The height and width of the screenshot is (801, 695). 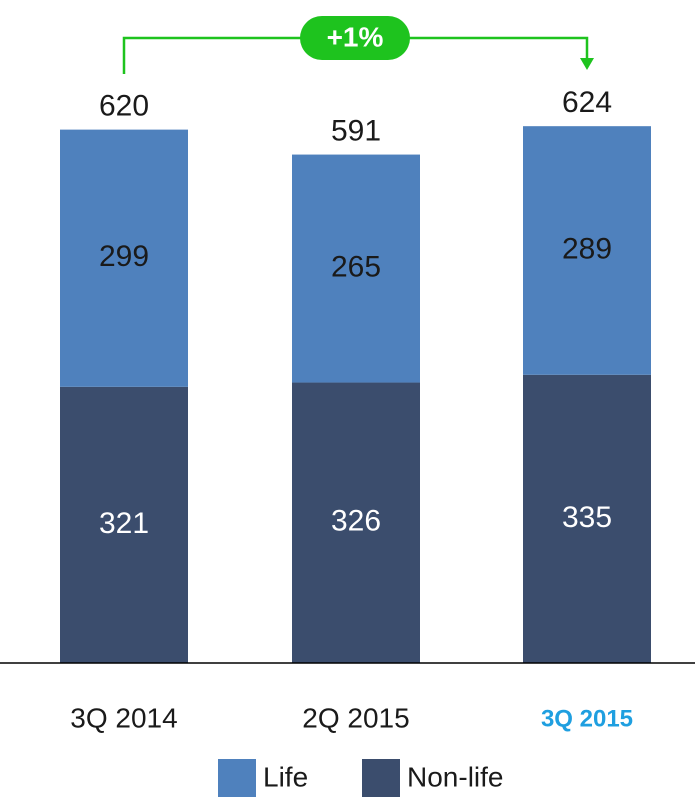 What do you see at coordinates (587, 102) in the screenshot?
I see `total-label: 624` at bounding box center [587, 102].